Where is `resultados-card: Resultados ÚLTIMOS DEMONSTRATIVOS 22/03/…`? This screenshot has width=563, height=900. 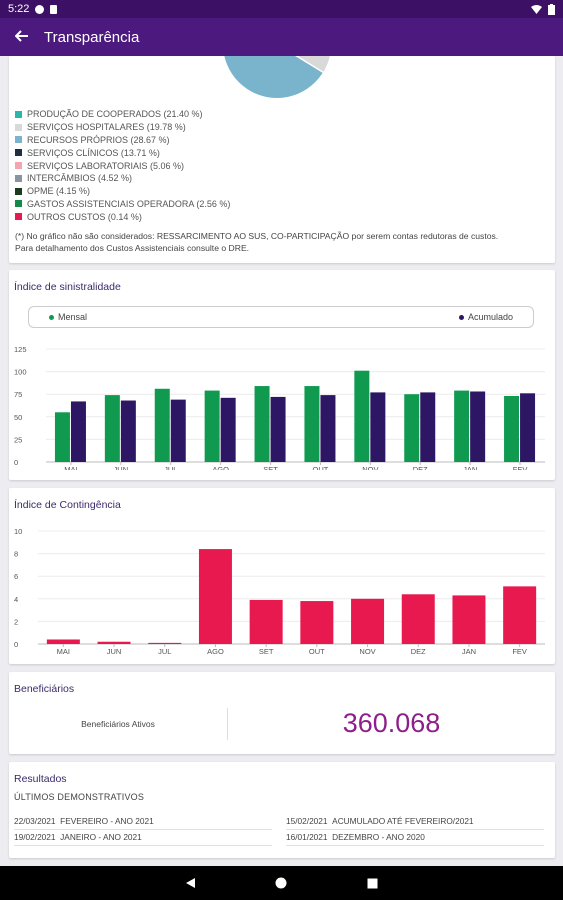
resultados-card: Resultados ÚLTIMOS DEMONSTRATIVOS 22/03/… is located at coordinates (282, 810).